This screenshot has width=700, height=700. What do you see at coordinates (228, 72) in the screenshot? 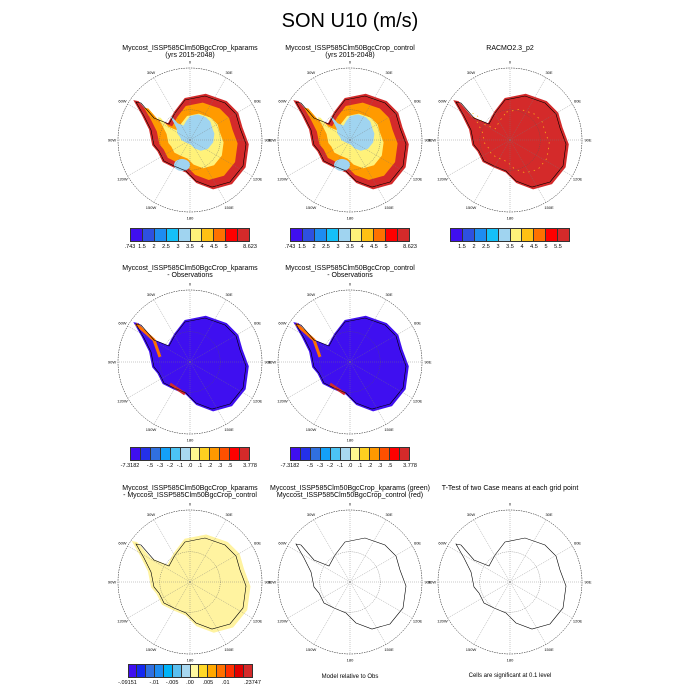
I see `longitude-label: 30E` at bounding box center [228, 72].